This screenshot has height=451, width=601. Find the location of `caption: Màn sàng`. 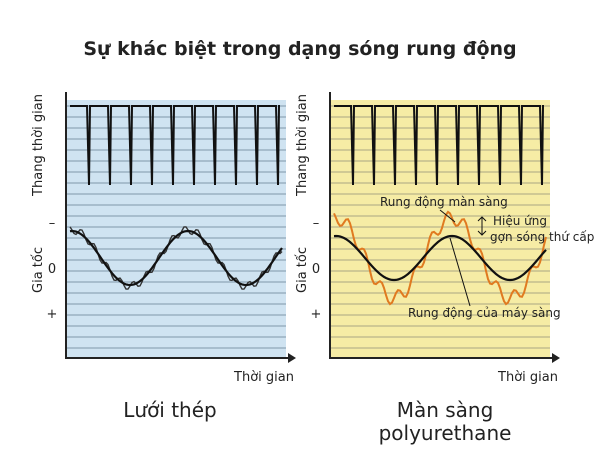

caption: Màn sàng is located at coordinates (445, 410).